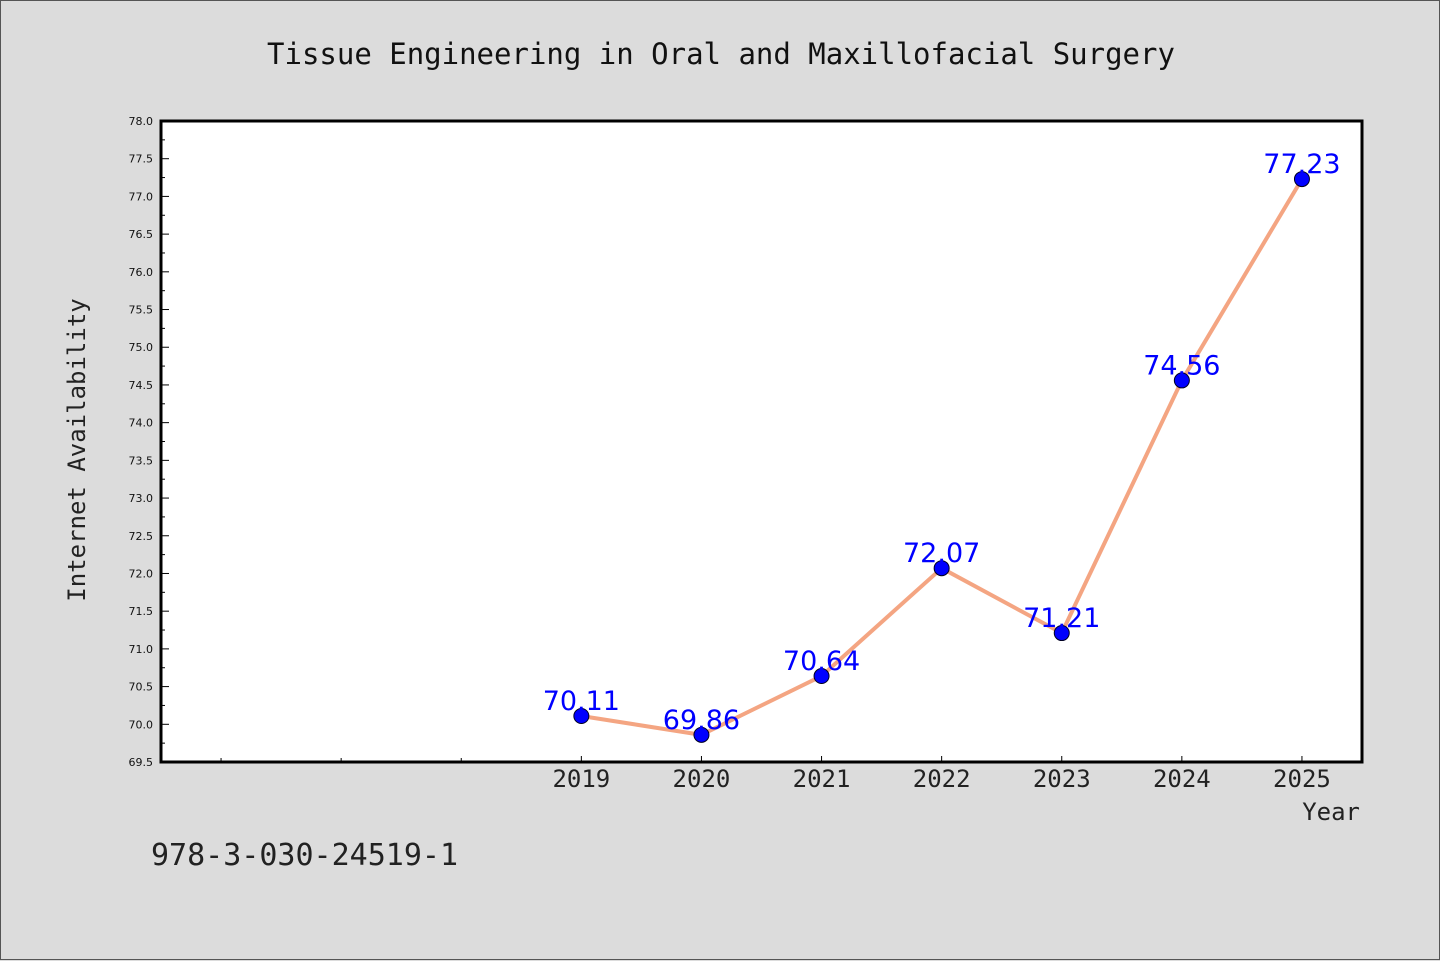 This screenshot has width=1440, height=961. What do you see at coordinates (581, 701) in the screenshot?
I see `data-label: 70.11` at bounding box center [581, 701].